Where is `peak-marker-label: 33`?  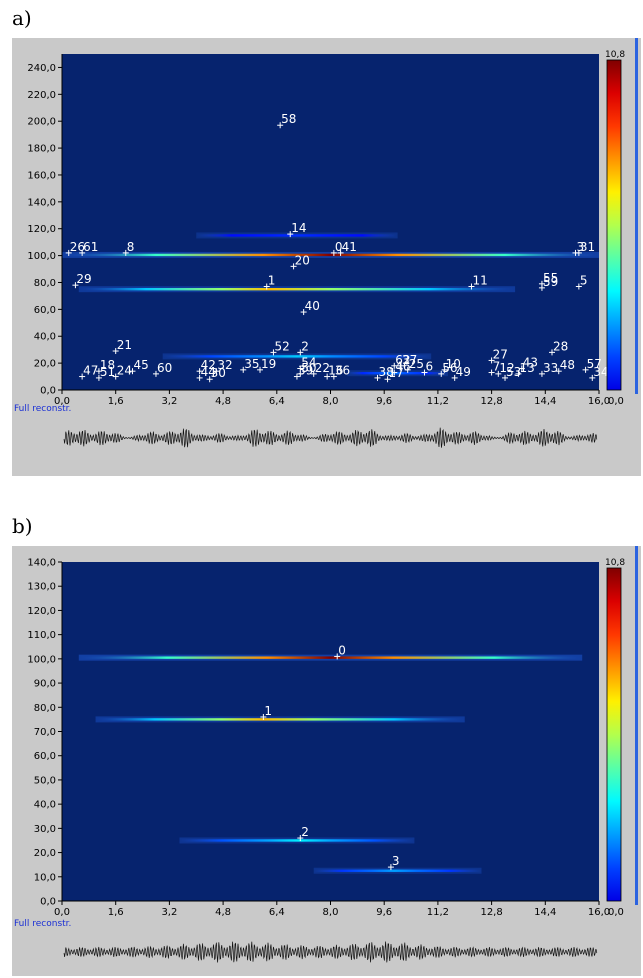
peak-marker-label: 33 is located at coordinates (550, 368).